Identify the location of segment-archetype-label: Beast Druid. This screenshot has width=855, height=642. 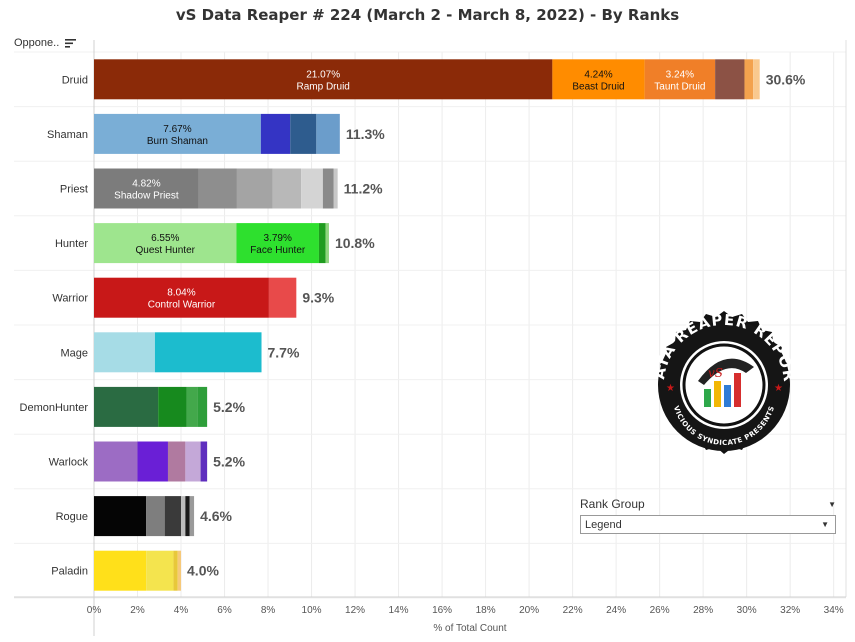
(598, 86).